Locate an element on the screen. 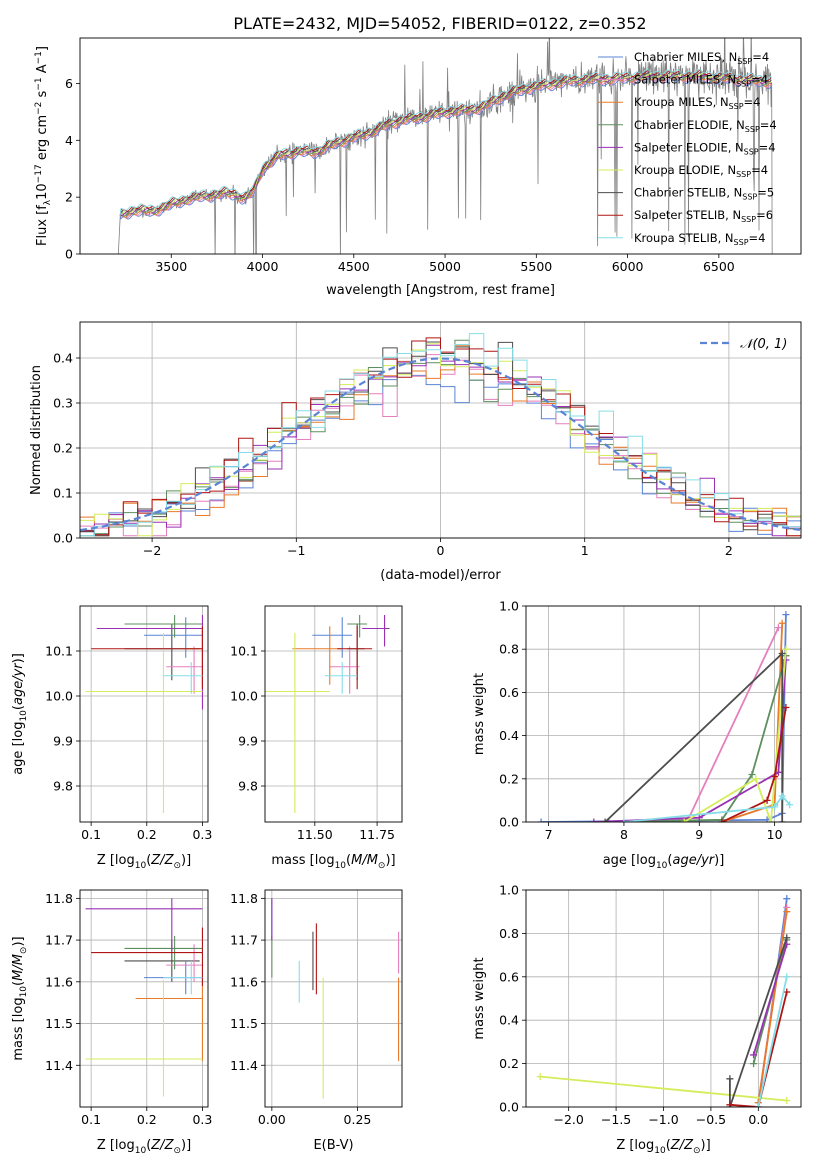 The width and height of the screenshot is (819, 1170). label-part: ] is located at coordinates (42, 48).